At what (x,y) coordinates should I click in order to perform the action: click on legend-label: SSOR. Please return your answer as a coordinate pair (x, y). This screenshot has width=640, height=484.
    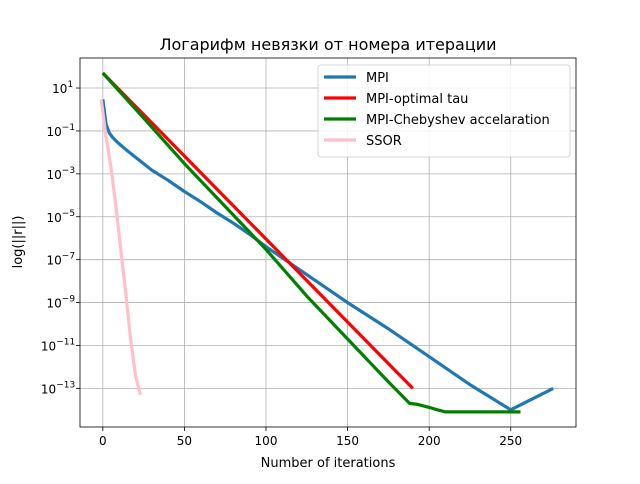
    Looking at the image, I should click on (384, 141).